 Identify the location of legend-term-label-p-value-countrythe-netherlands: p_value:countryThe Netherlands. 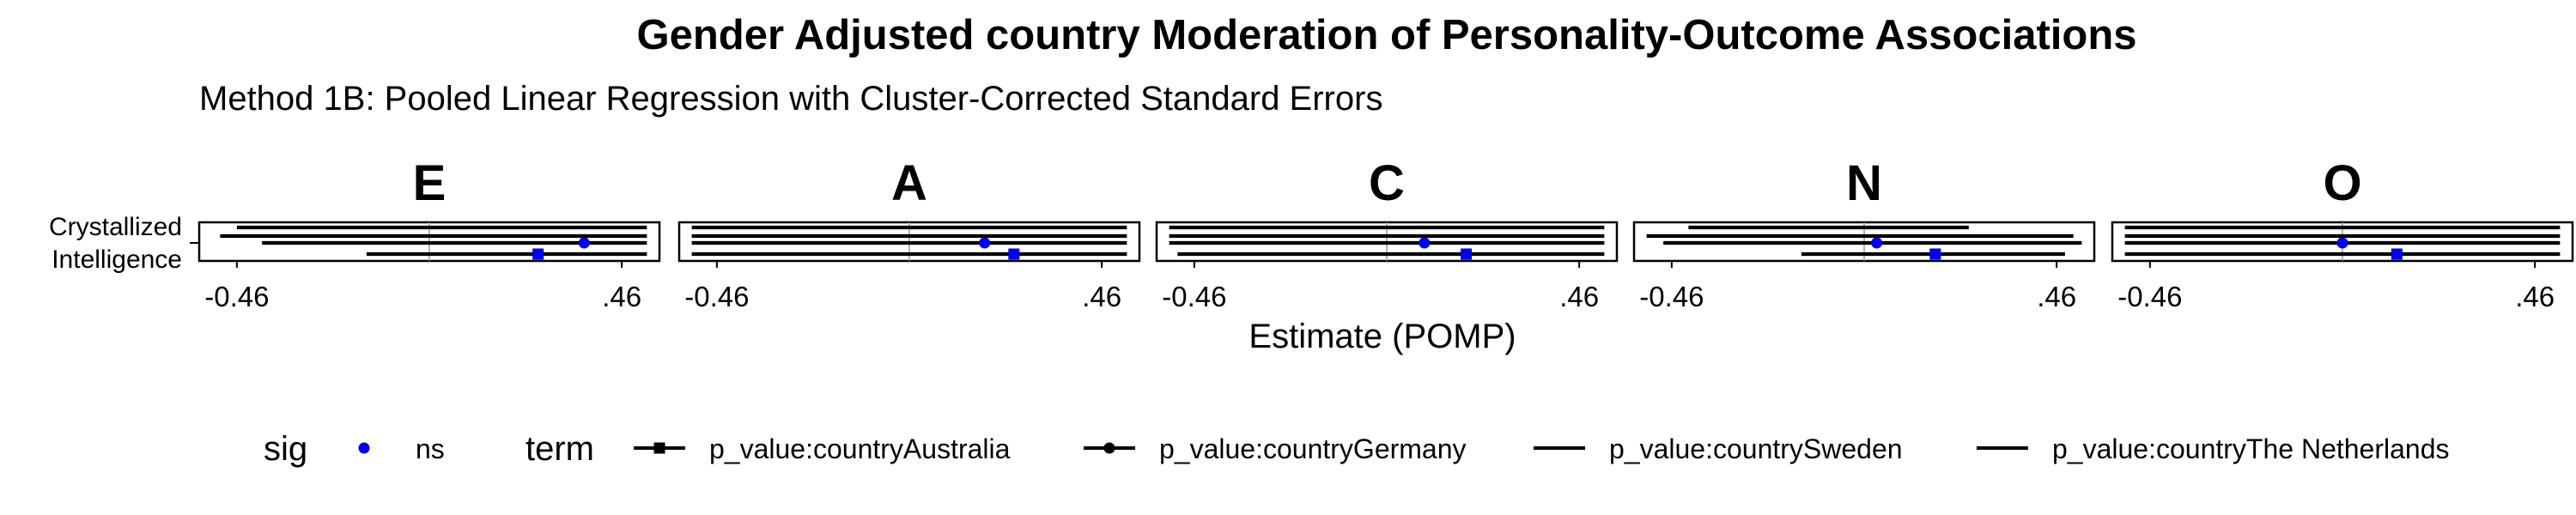
(2251, 448).